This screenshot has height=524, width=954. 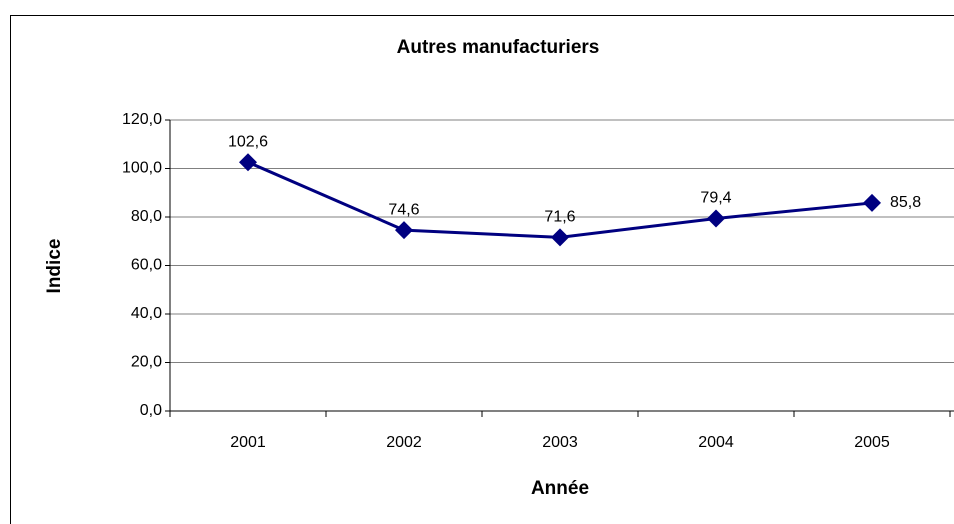 I want to click on y-tick-label: 100,0, so click(x=142, y=168).